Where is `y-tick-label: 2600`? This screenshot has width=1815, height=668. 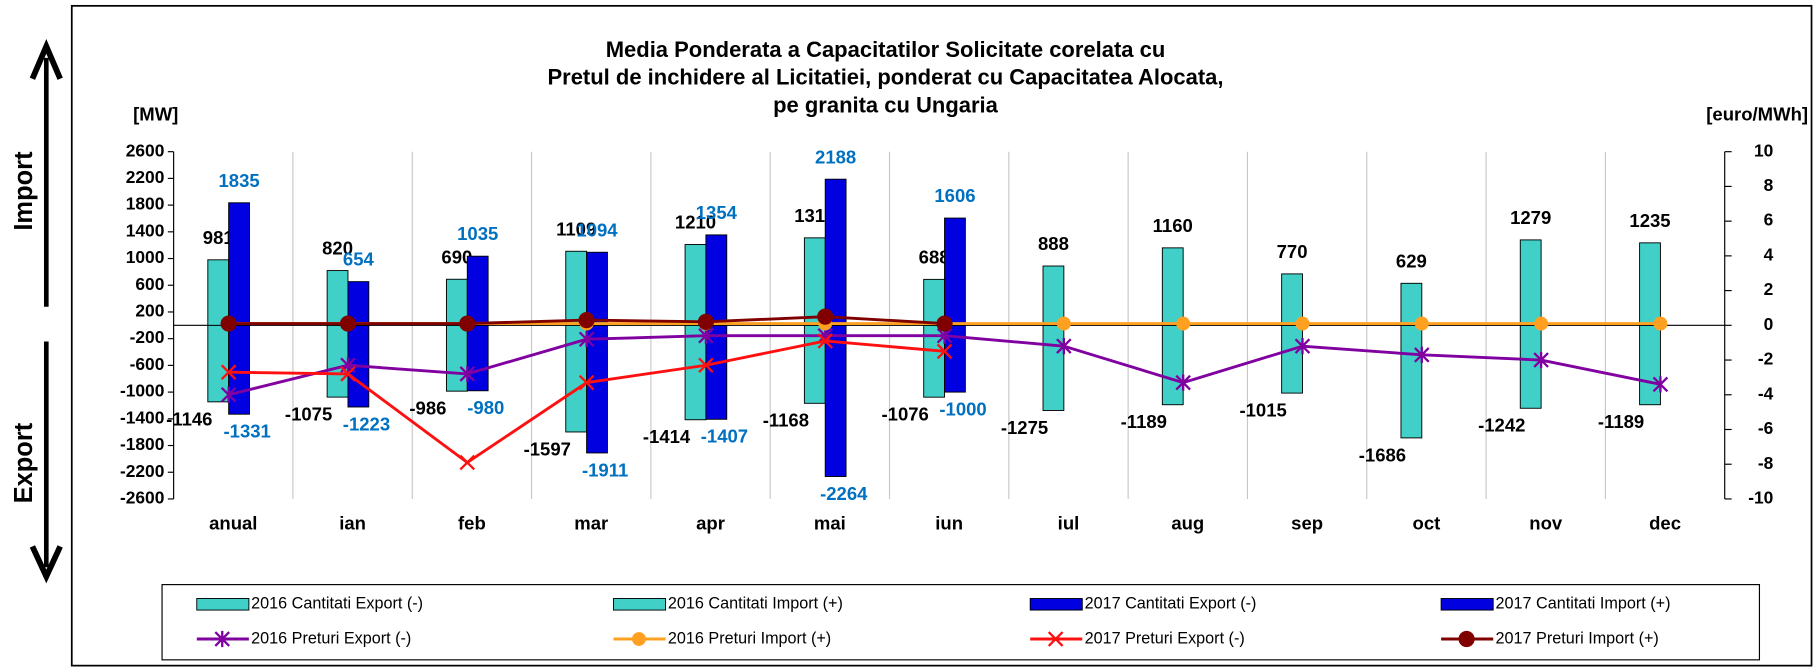
y-tick-label: 2600 is located at coordinates (145, 150).